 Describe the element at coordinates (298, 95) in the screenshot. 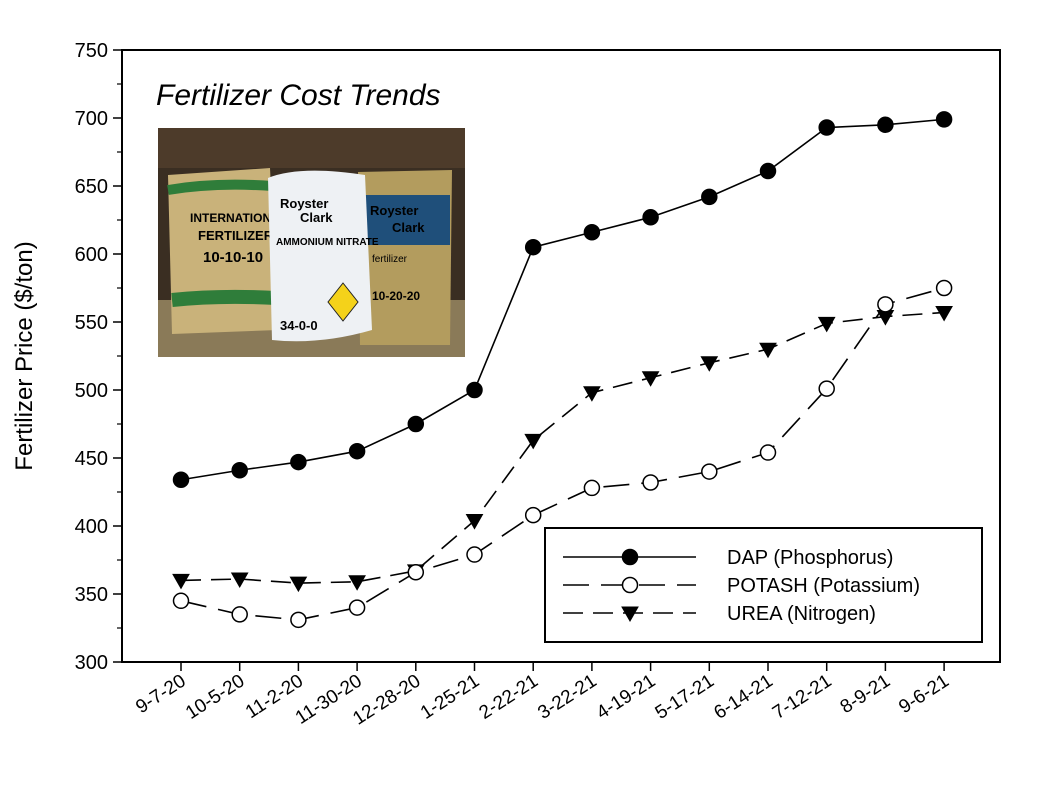

I see `chart-title: Fertilizer Cost Trends` at that location.